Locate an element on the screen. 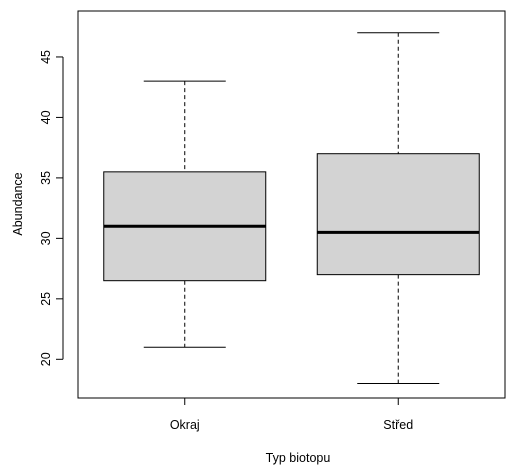 The image size is (506, 466). y-tick-label: 20 is located at coordinates (46, 359).